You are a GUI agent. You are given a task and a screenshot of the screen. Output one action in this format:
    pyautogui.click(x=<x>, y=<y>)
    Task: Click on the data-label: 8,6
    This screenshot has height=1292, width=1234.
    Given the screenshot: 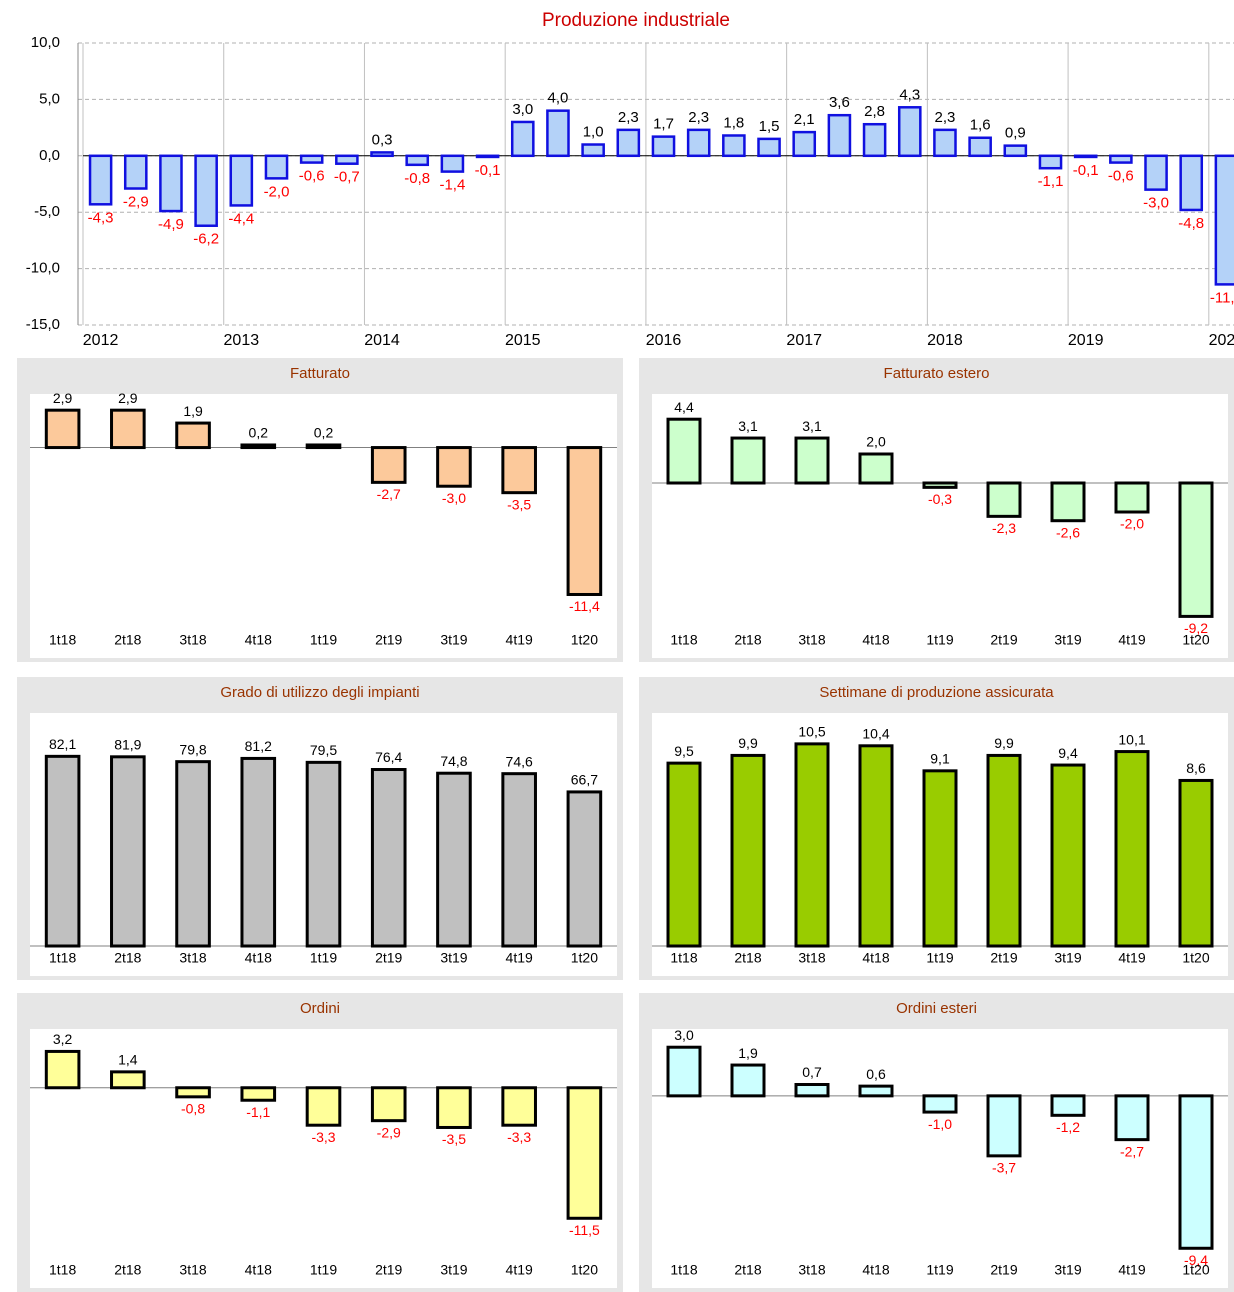 What is the action you would take?
    pyautogui.click(x=1196, y=768)
    